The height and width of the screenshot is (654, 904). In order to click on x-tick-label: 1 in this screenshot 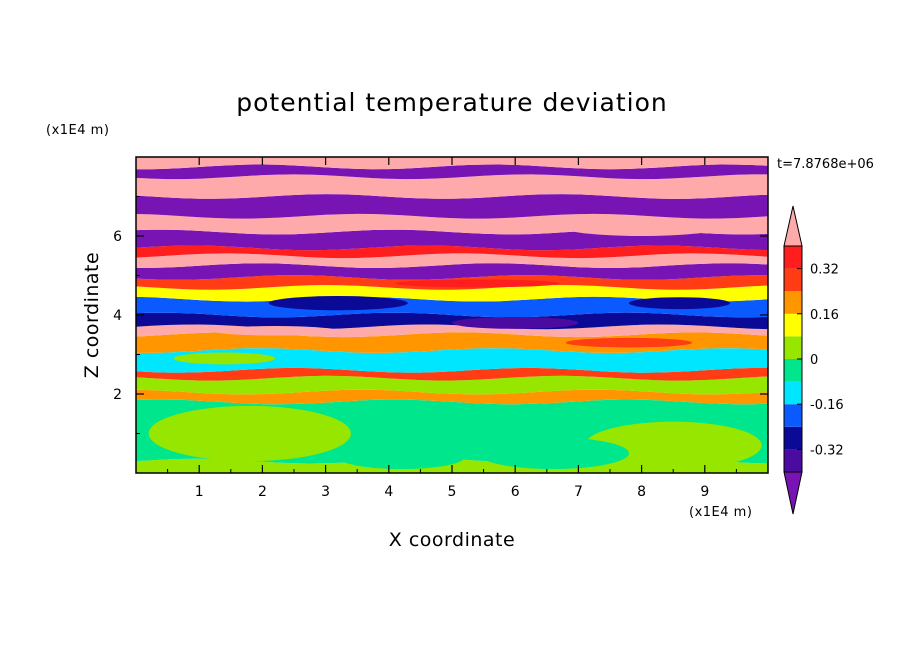, I will do `click(199, 492)`.